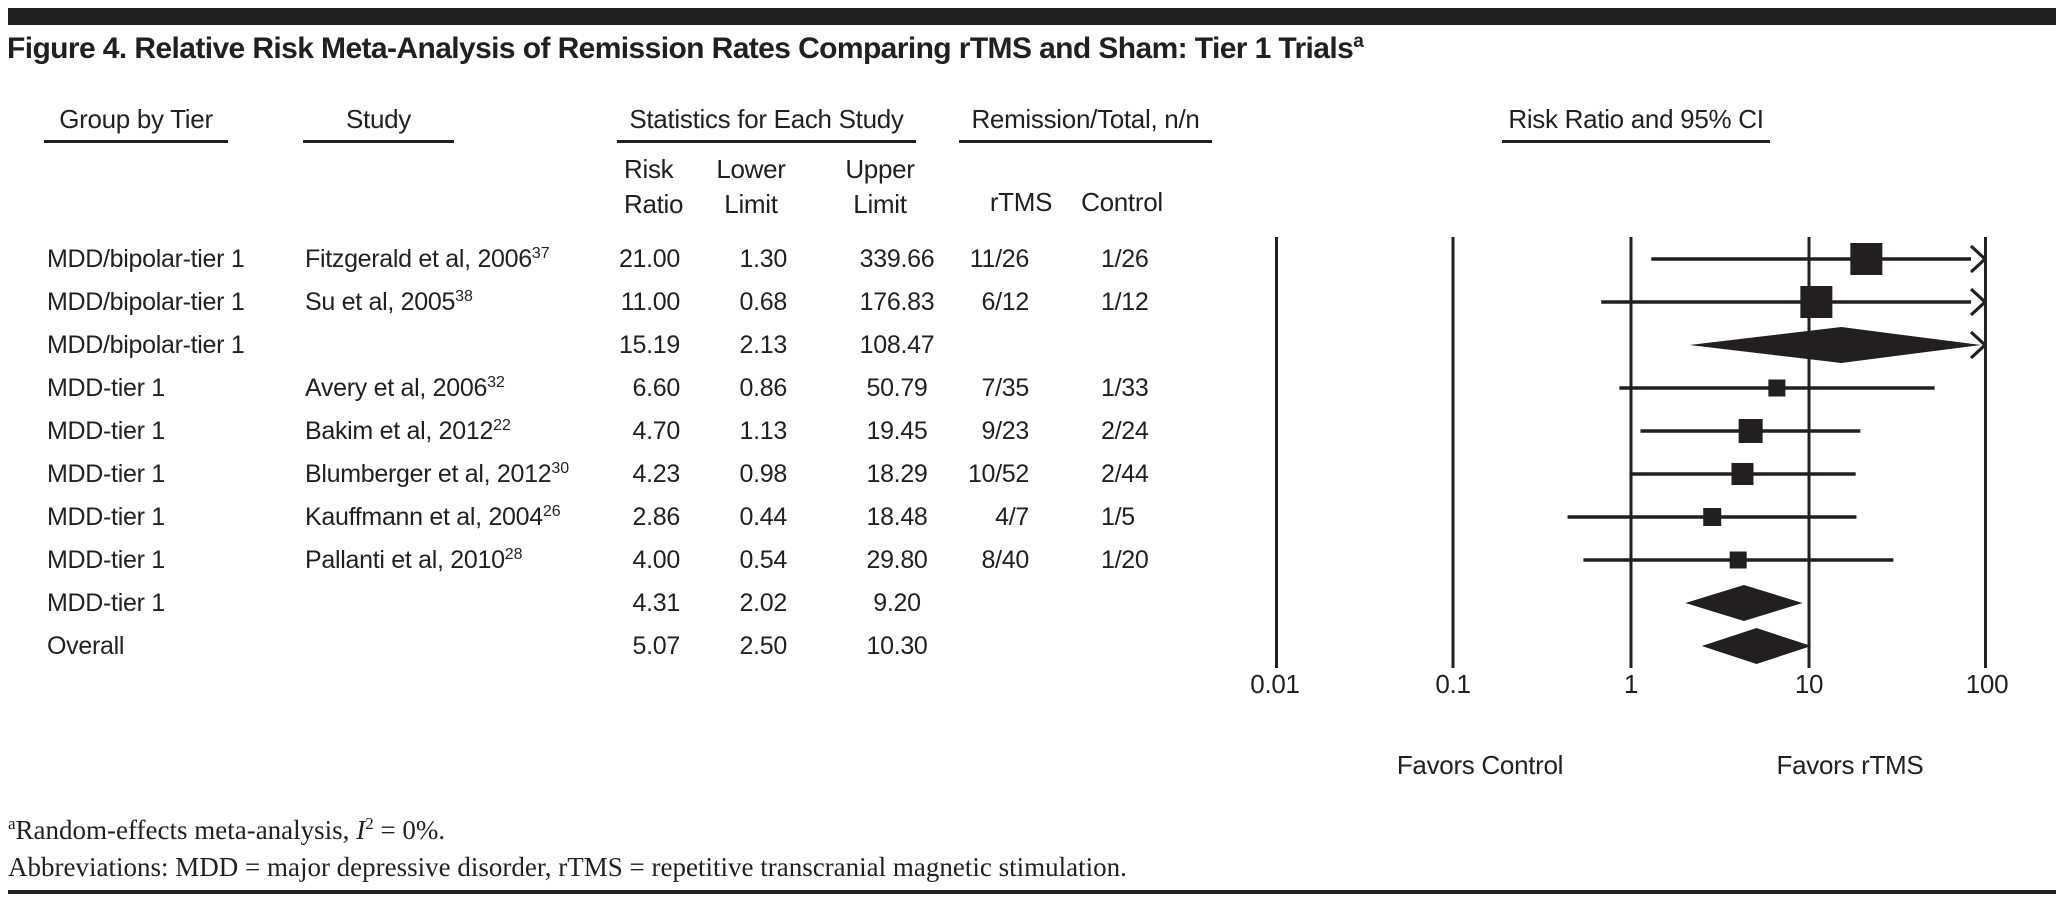 Image resolution: width=2065 pixels, height=902 pixels. Describe the element at coordinates (897, 474) in the screenshot. I see `cell-upper: 18.29` at that location.